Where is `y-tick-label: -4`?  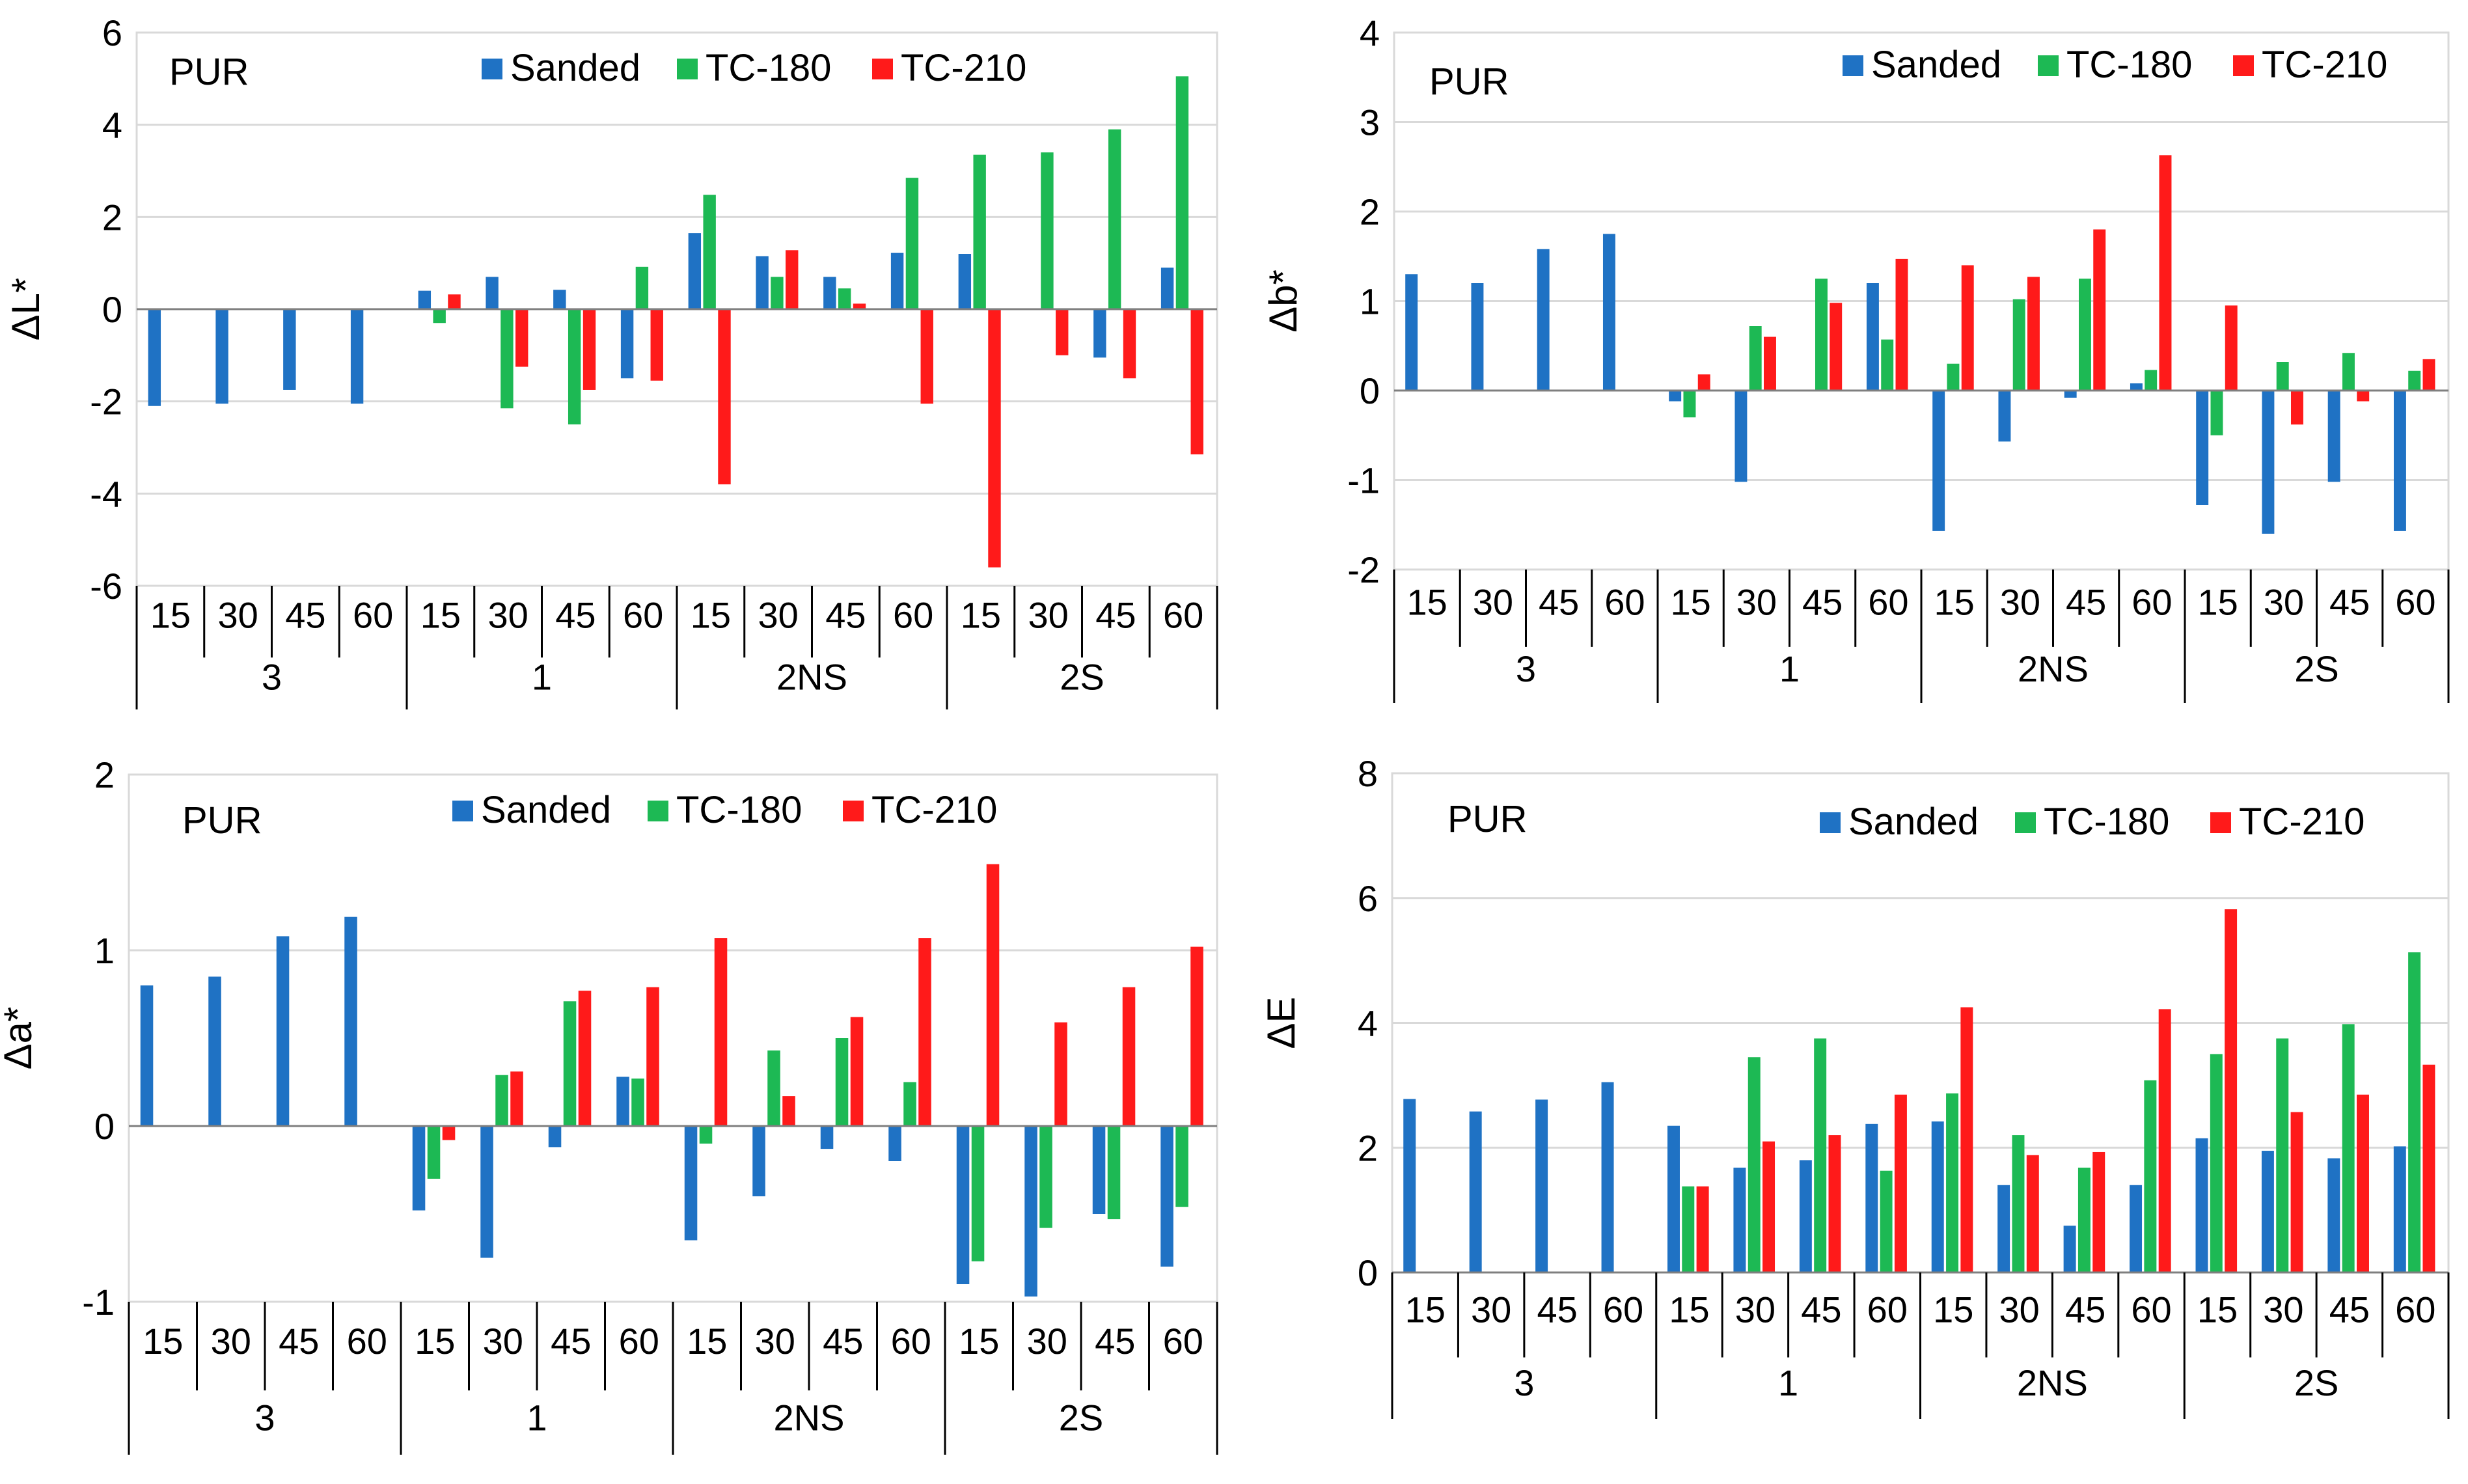
y-tick-label: -4 is located at coordinates (106, 493).